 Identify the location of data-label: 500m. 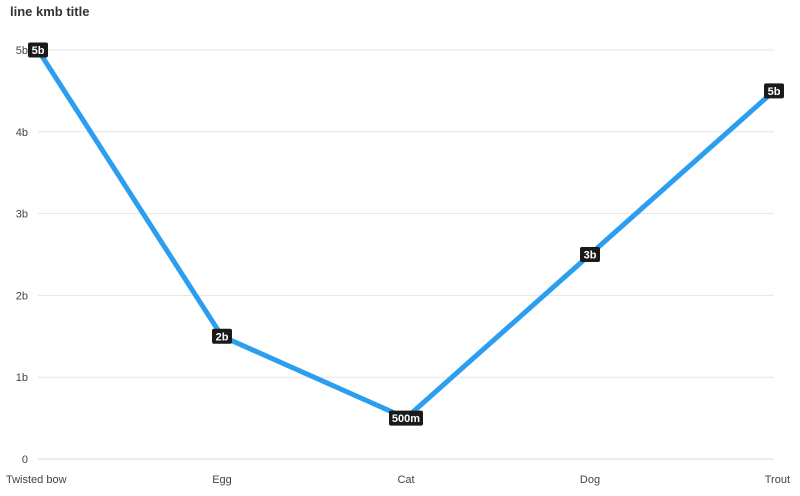
(406, 418).